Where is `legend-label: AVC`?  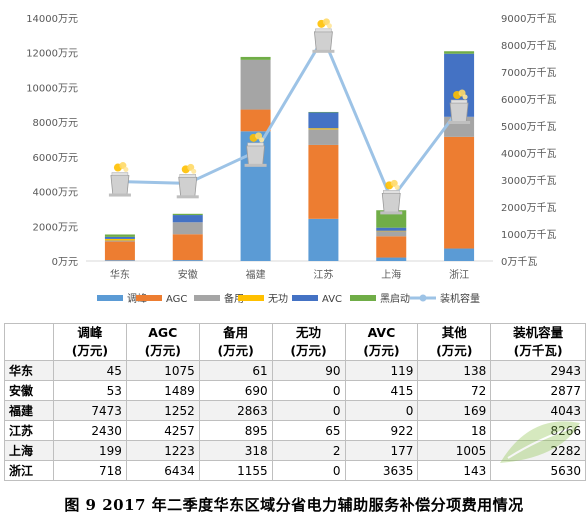 legend-label: AVC is located at coordinates (332, 299).